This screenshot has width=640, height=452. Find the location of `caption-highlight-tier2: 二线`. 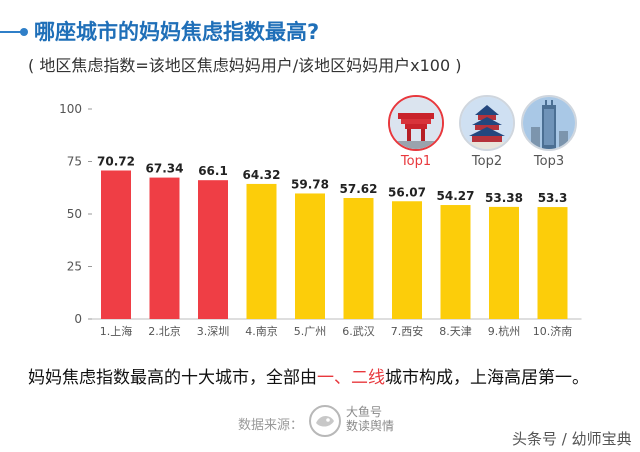

caption-highlight-tier2: 二线 is located at coordinates (368, 378).